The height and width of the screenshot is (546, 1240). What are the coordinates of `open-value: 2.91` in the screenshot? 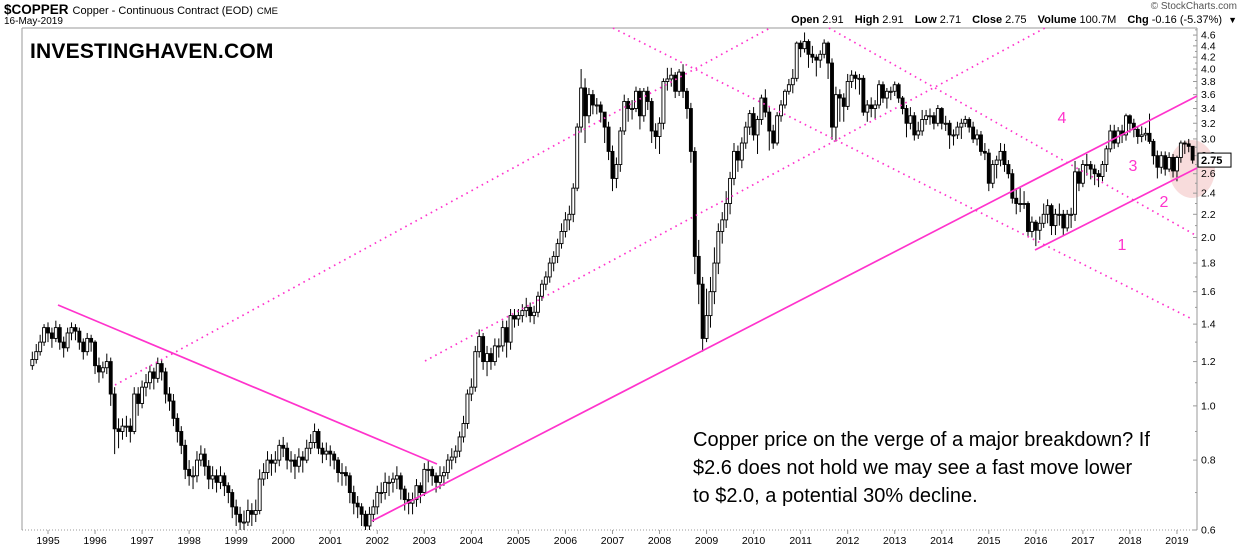 It's located at (833, 19).